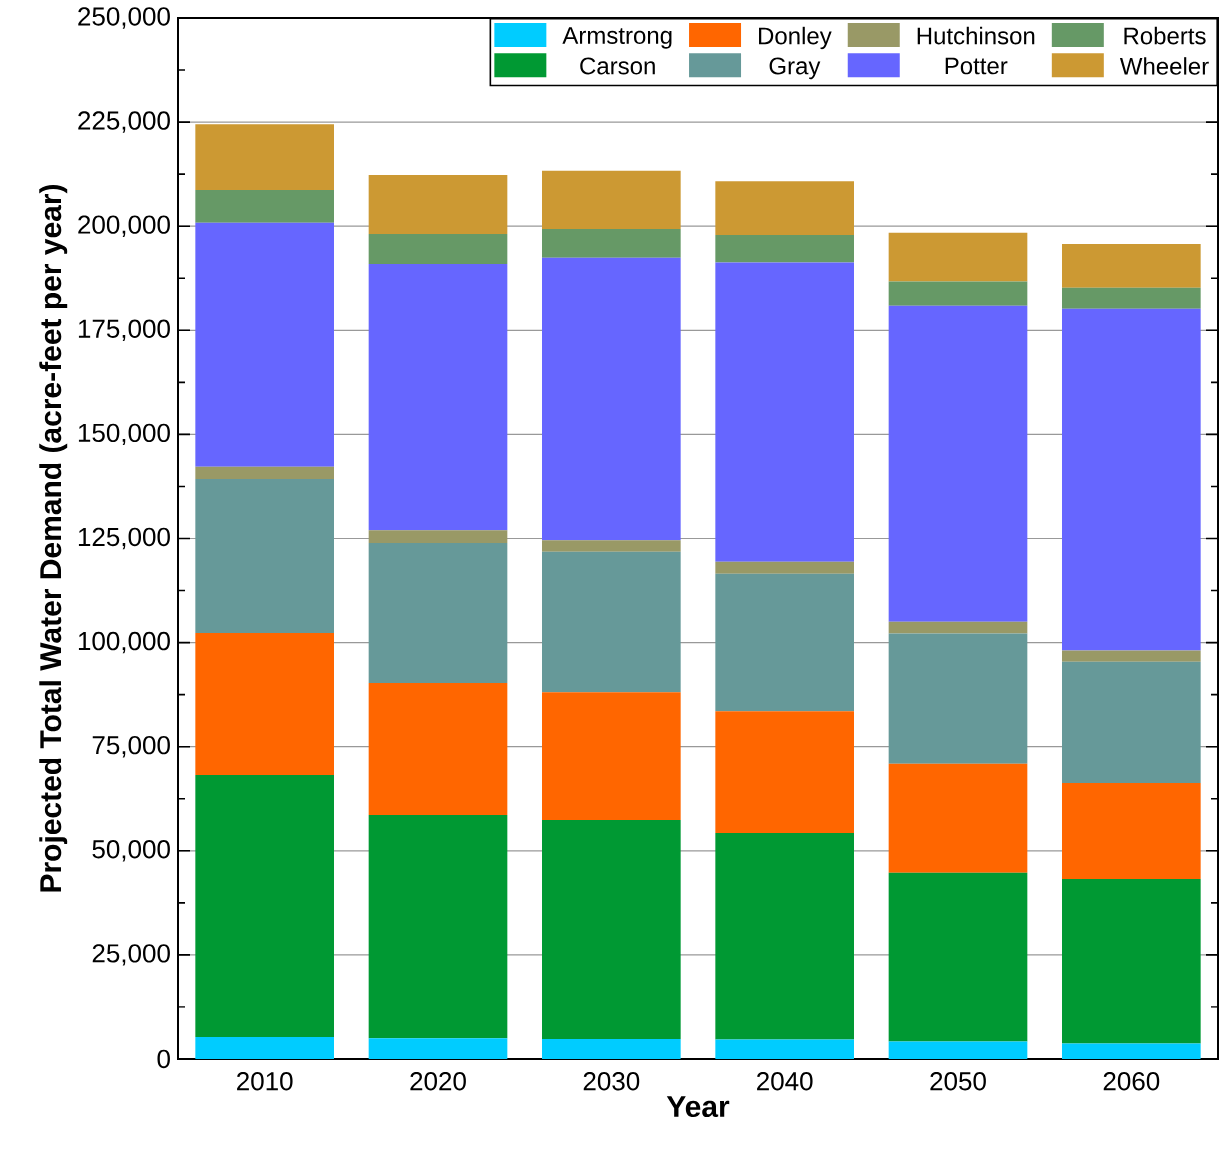 The image size is (1220, 1149). I want to click on x-tick-label: 2050, so click(958, 1081).